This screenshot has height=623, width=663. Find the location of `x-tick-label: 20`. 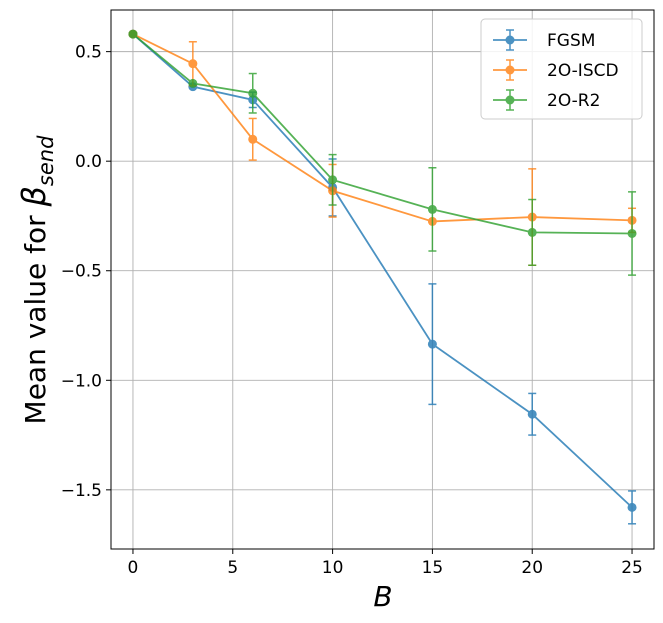

x-tick-label: 20 is located at coordinates (532, 568).